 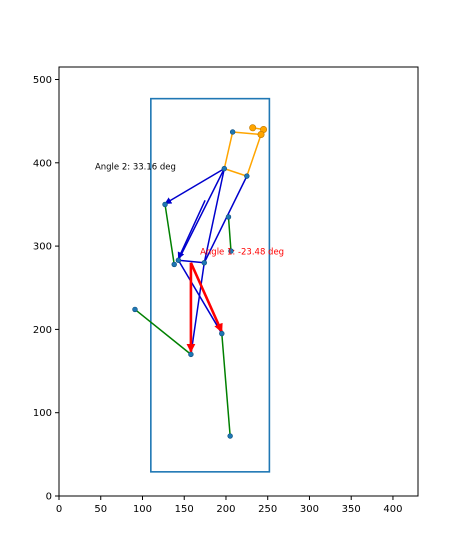 What do you see at coordinates (42, 163) in the screenshot?
I see `y-tick-label: 400` at bounding box center [42, 163].